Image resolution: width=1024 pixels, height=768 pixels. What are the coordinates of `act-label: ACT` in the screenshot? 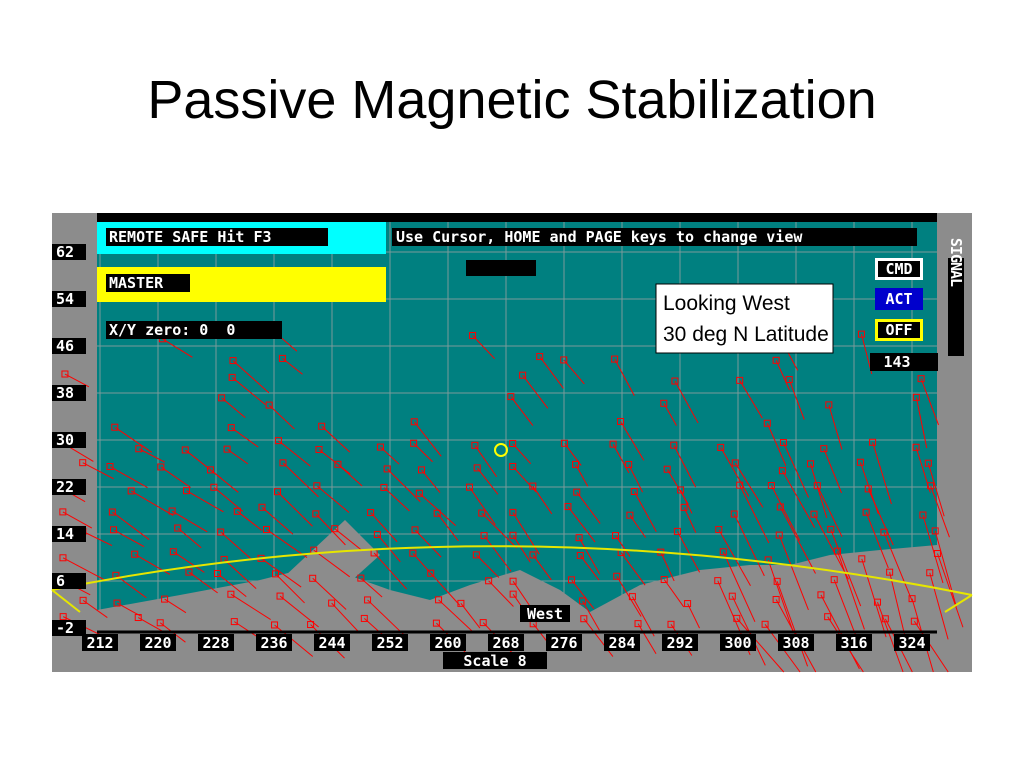 It's located at (898, 299).